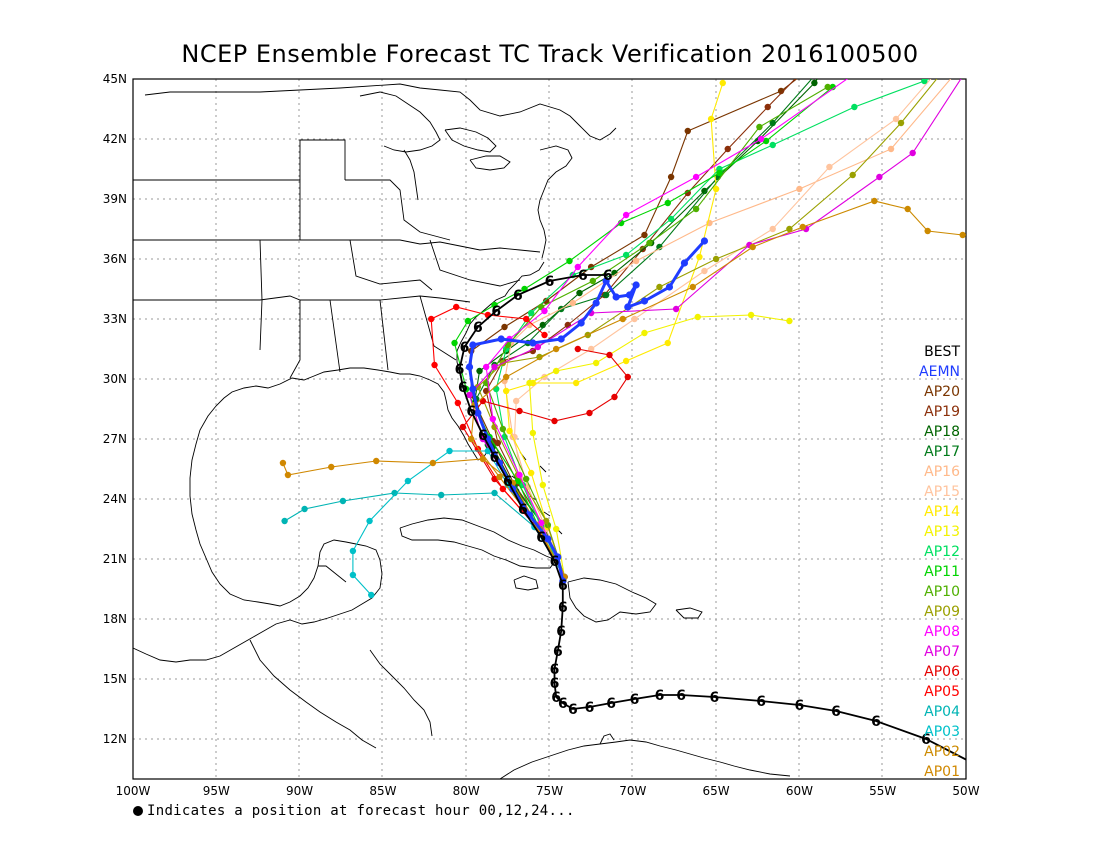  I want to click on legend-item-ap17: AP17, so click(942, 452).